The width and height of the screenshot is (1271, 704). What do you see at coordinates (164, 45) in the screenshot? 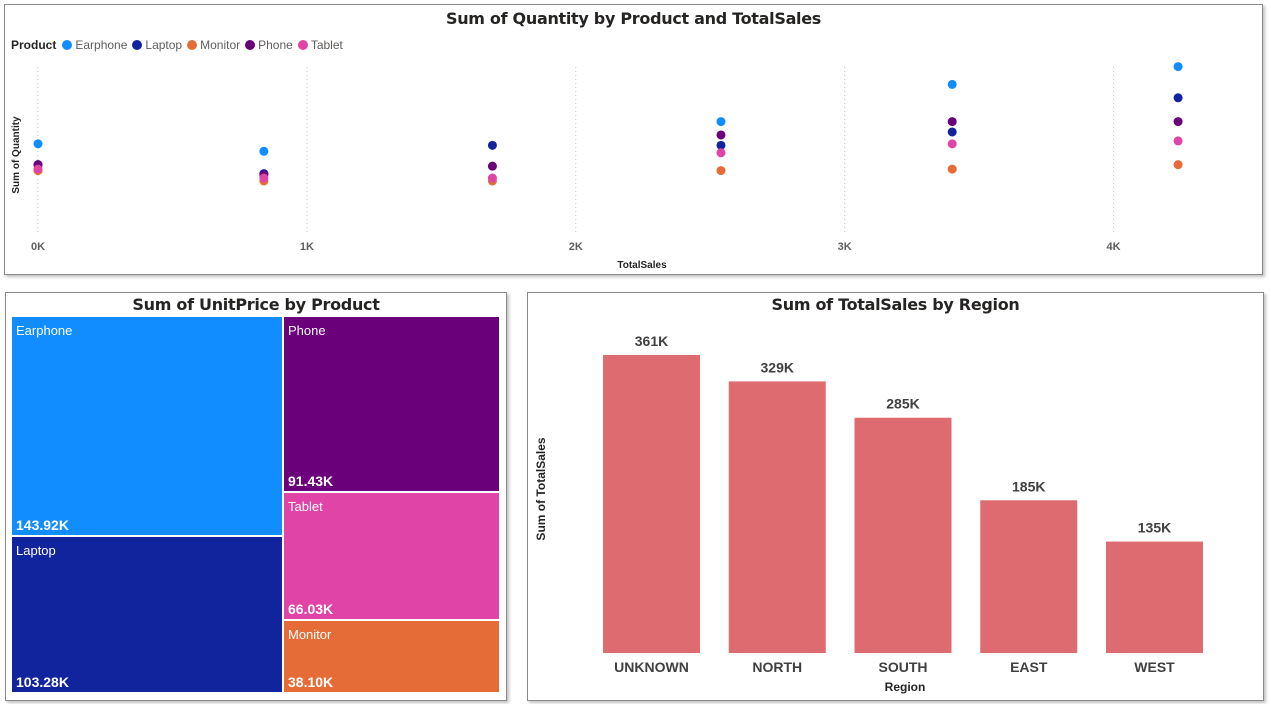
I see `legend-label: Laptop` at bounding box center [164, 45].